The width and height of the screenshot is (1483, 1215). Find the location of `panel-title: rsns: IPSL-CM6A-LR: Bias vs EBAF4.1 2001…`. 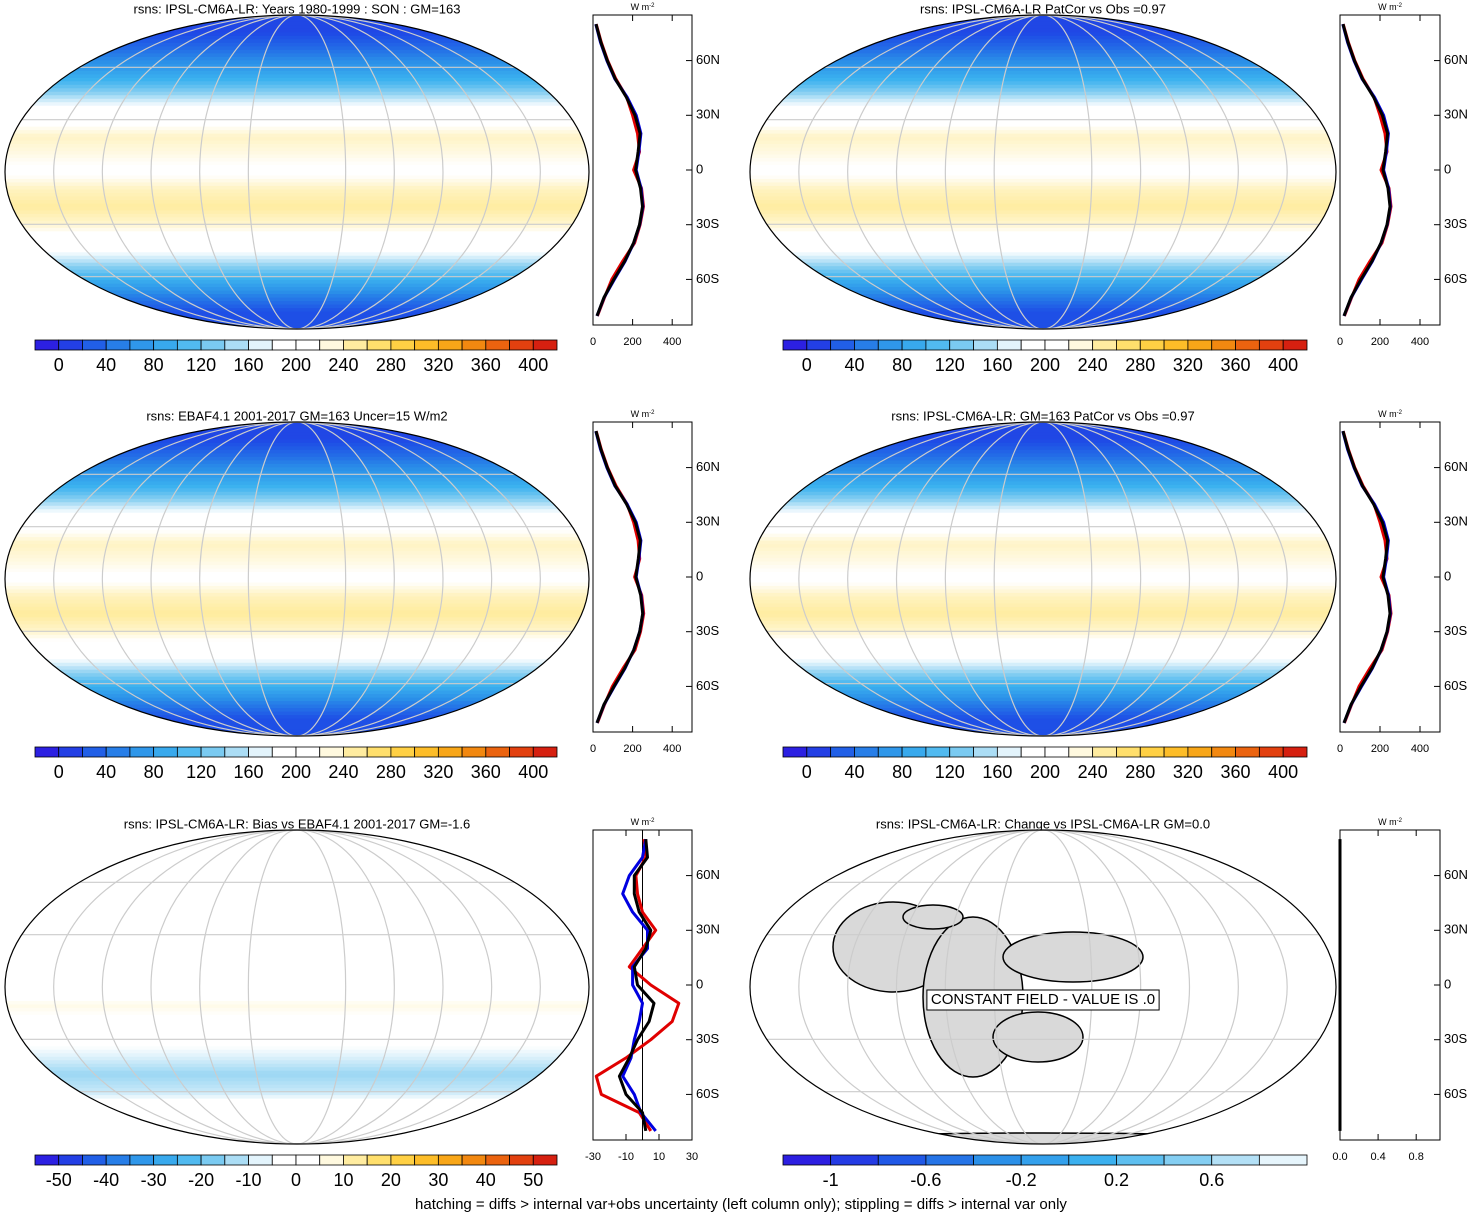

panel-title: rsns: IPSL-CM6A-LR: Bias vs EBAF4.1 2001… is located at coordinates (297, 823).